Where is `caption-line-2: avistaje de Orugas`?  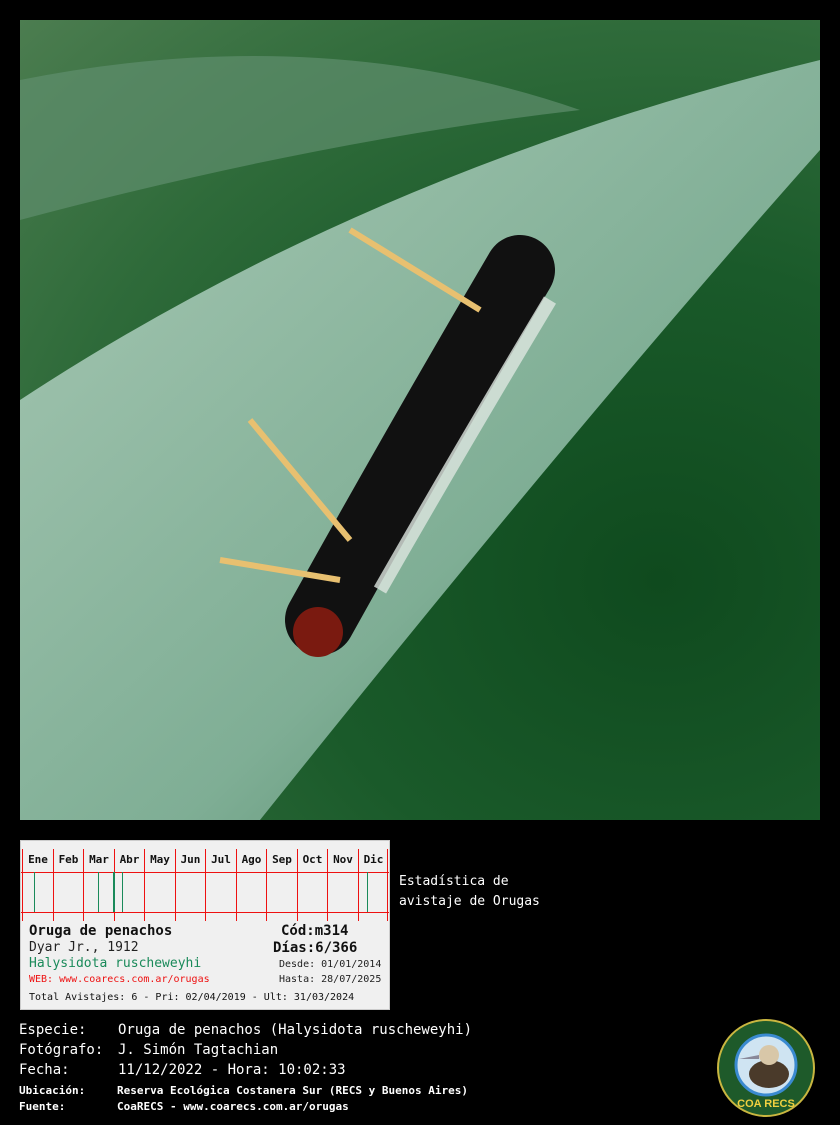 caption-line-2: avistaje de Orugas is located at coordinates (469, 901).